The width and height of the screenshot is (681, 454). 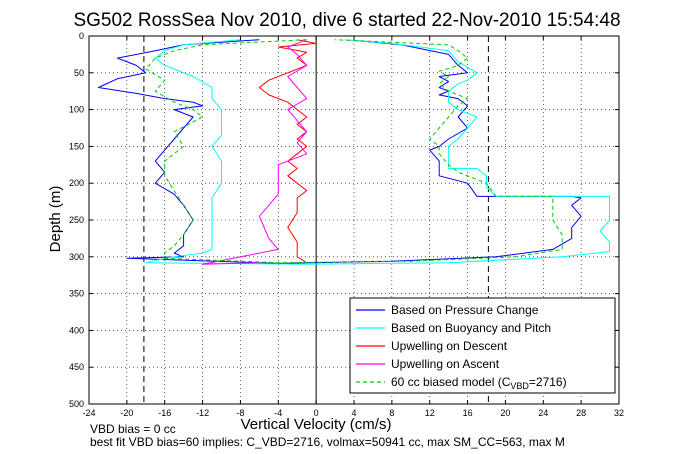 What do you see at coordinates (55, 219) in the screenshot?
I see `y-axis-label: Depth (m)` at bounding box center [55, 219].